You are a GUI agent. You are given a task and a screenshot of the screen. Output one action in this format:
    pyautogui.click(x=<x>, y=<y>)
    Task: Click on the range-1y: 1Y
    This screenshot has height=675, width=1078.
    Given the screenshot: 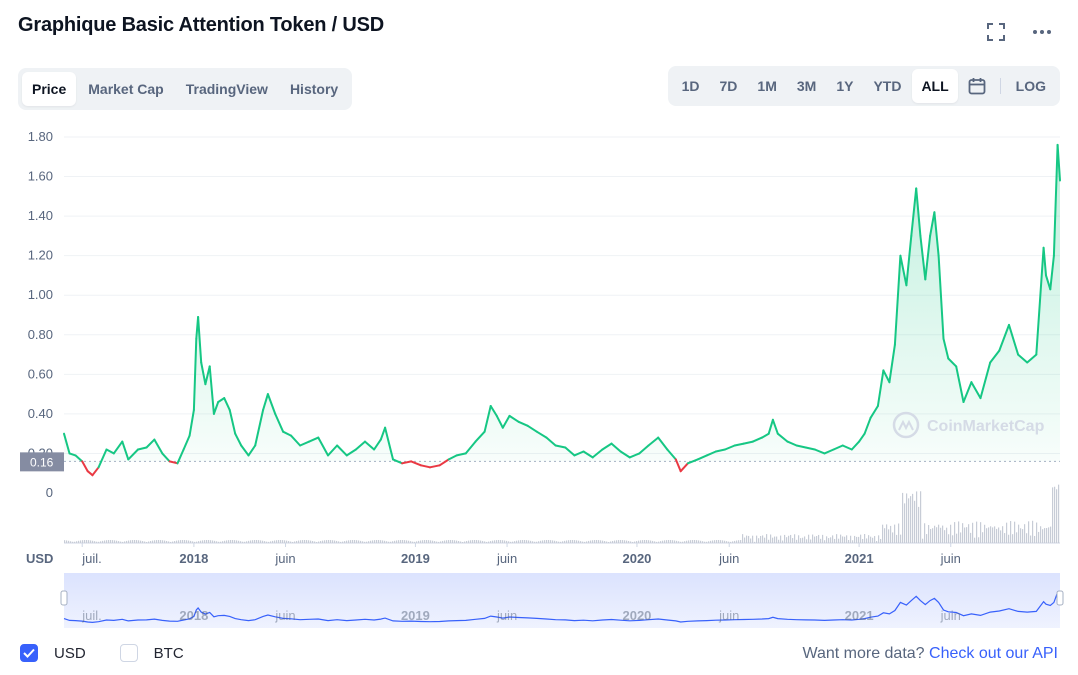 What is the action you would take?
    pyautogui.click(x=845, y=86)
    